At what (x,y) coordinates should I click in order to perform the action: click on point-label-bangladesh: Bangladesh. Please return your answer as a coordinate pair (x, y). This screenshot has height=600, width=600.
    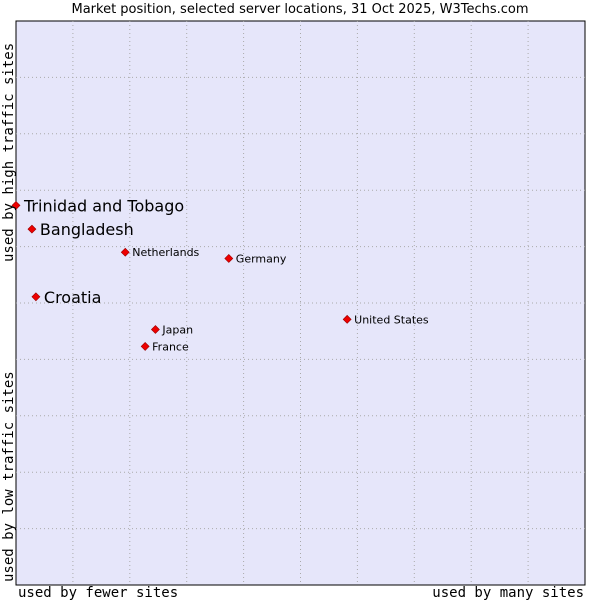
    Looking at the image, I should click on (87, 229).